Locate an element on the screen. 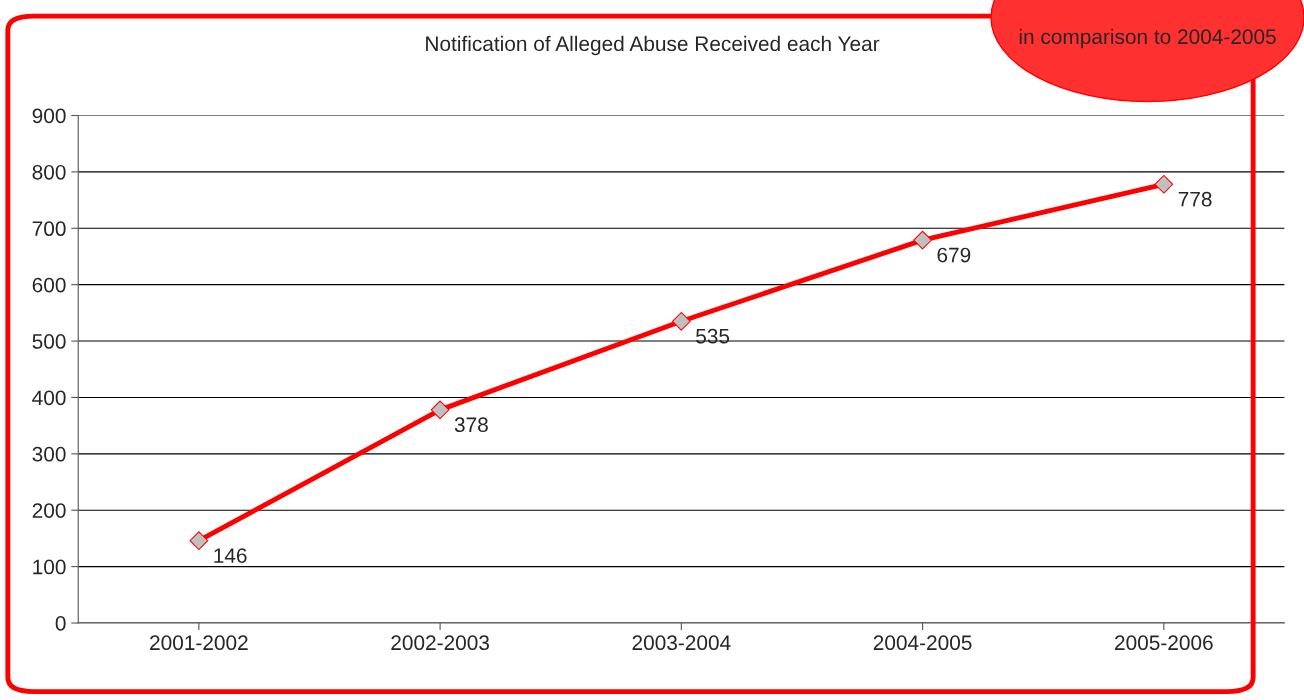 The image size is (1304, 700). y-tick-label: 900 is located at coordinates (49, 116).